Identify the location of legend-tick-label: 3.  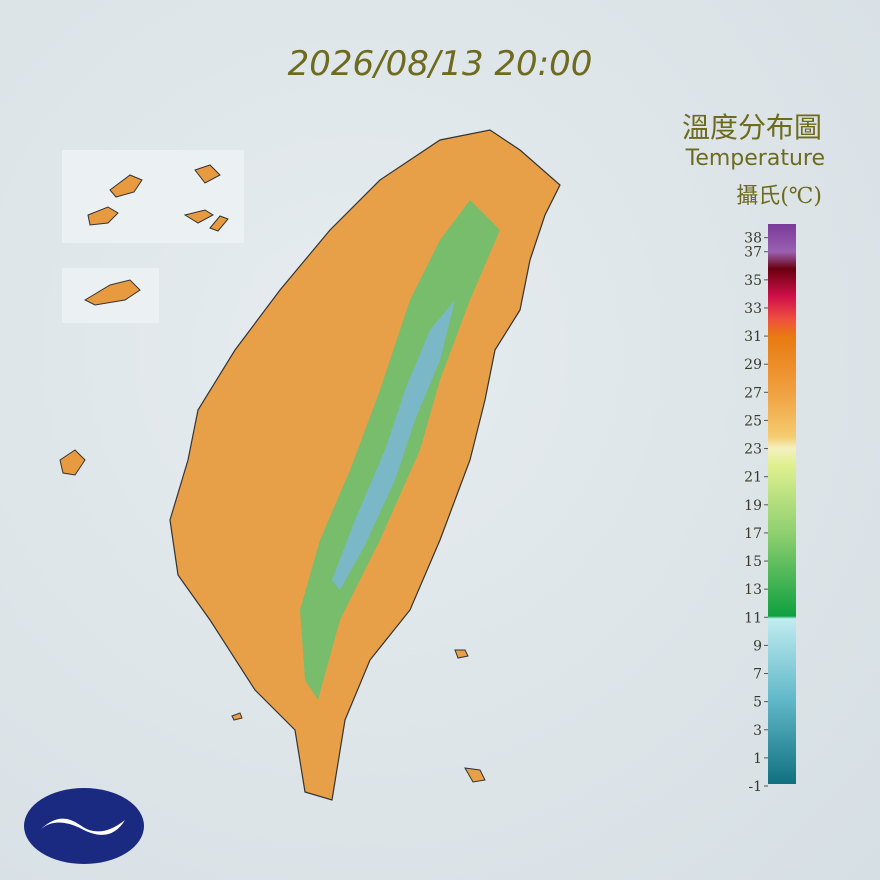
(757, 731).